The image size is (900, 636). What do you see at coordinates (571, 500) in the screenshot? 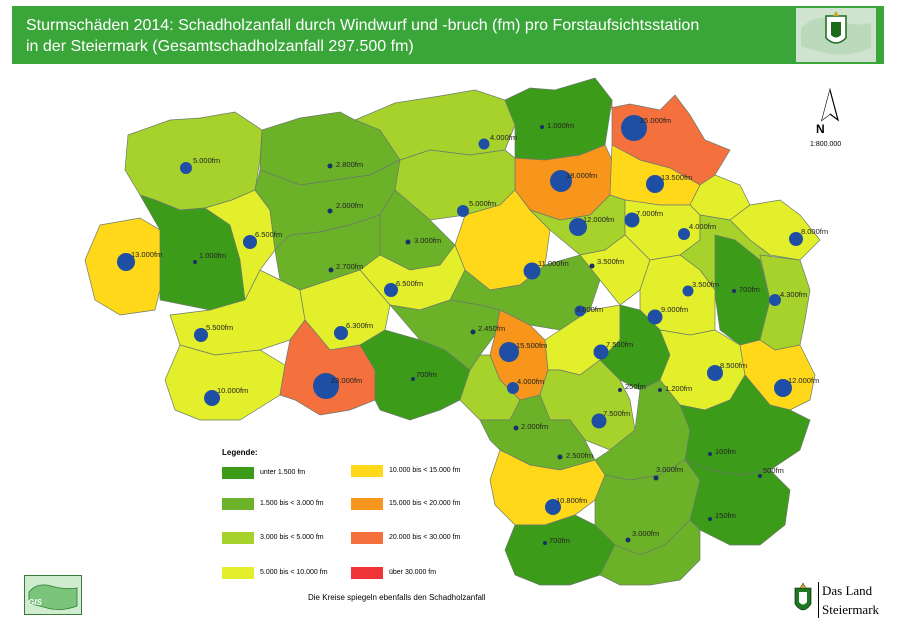
I see `svg-text: 10.800fm` at bounding box center [571, 500].